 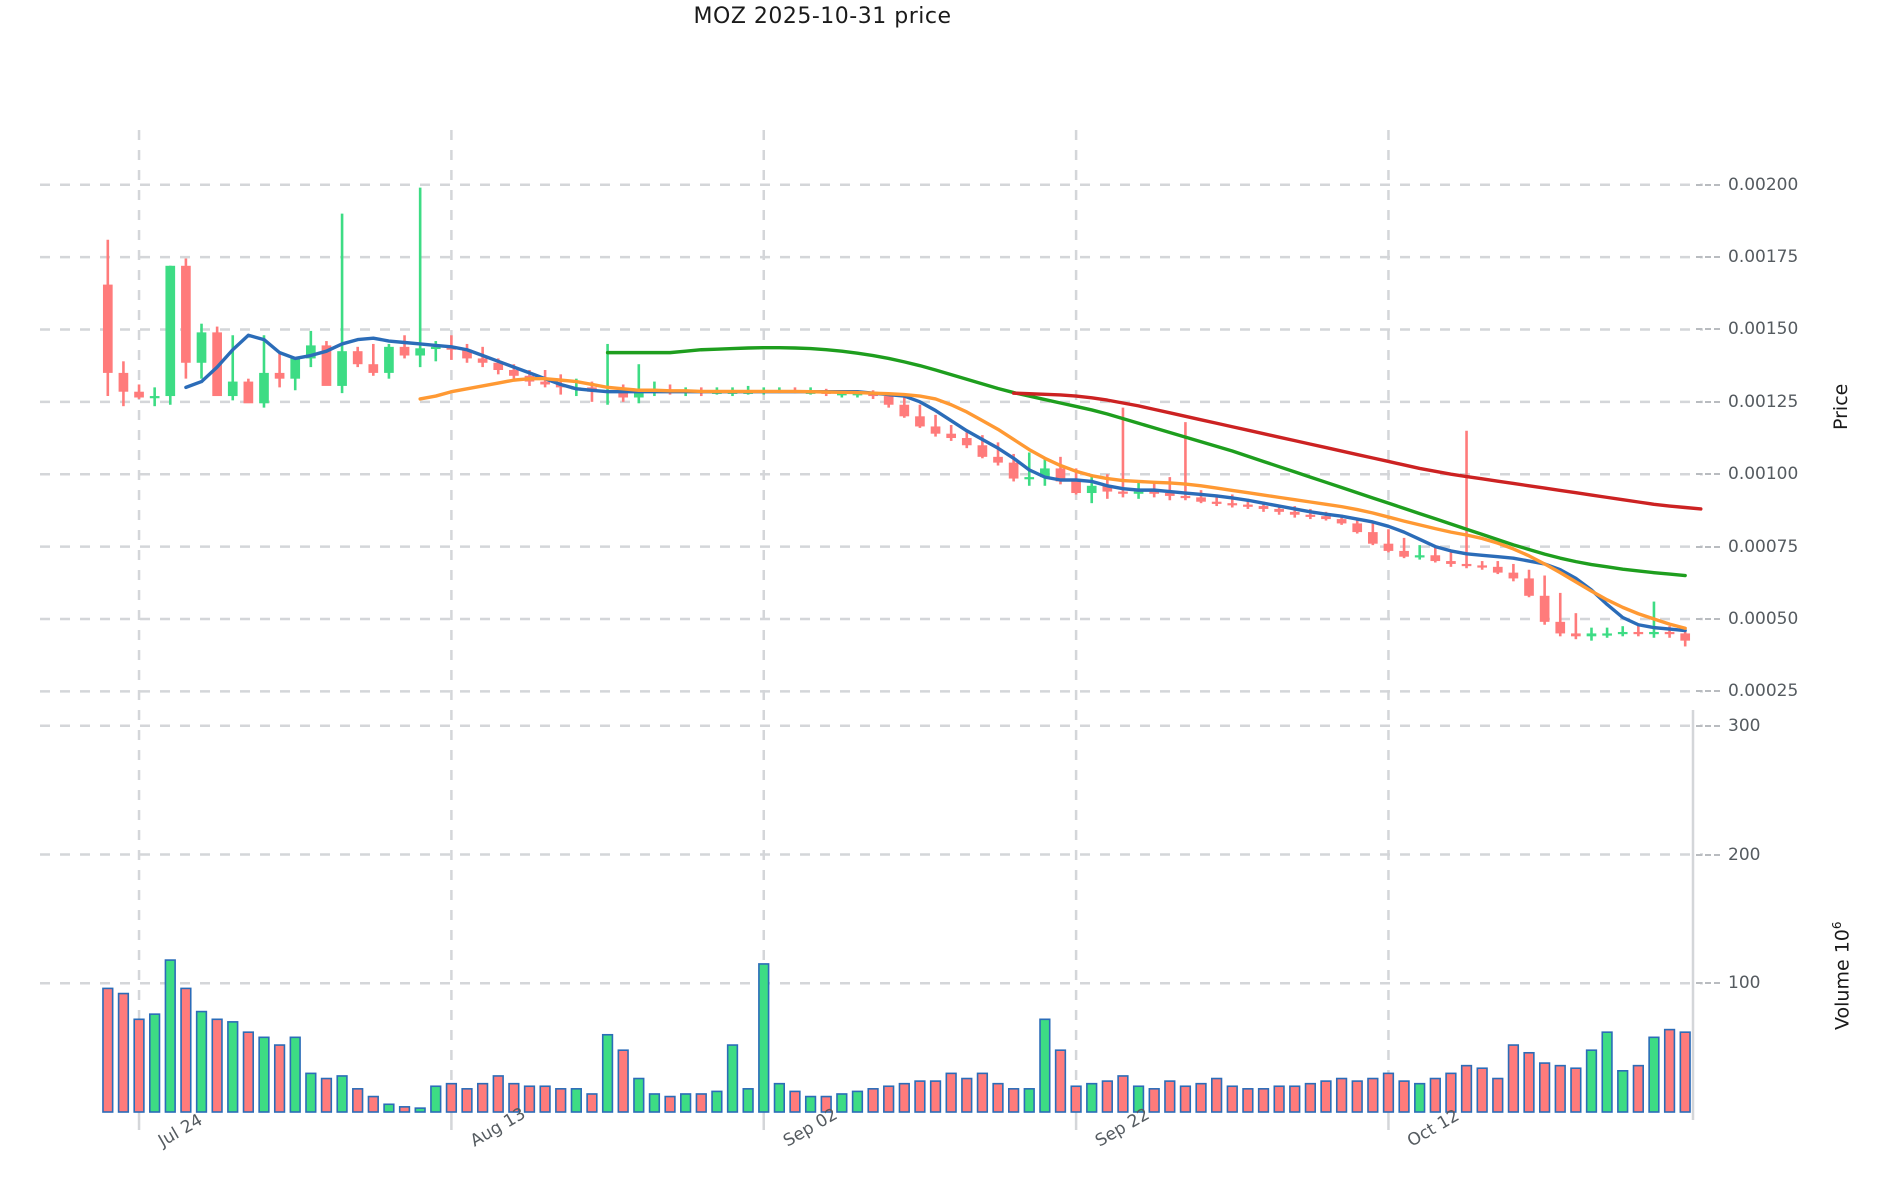 What do you see at coordinates (1763, 184) in the screenshot?
I see `price-tick-value: 0.00200` at bounding box center [1763, 184].